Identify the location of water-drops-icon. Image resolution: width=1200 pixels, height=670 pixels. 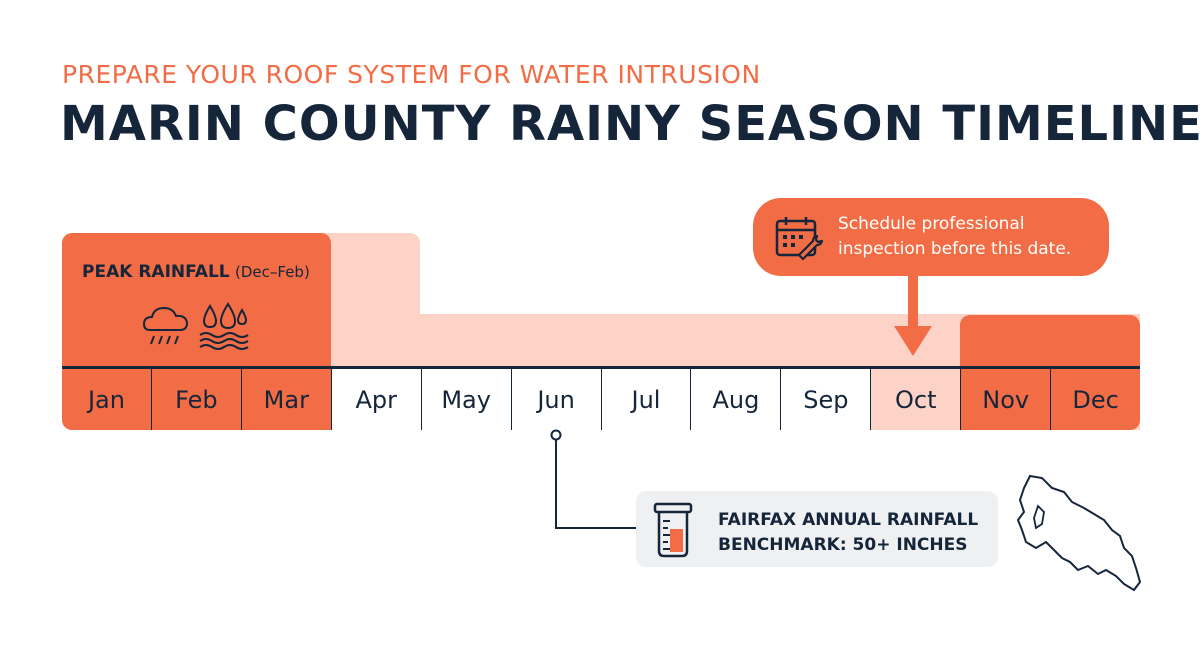
(224, 326).